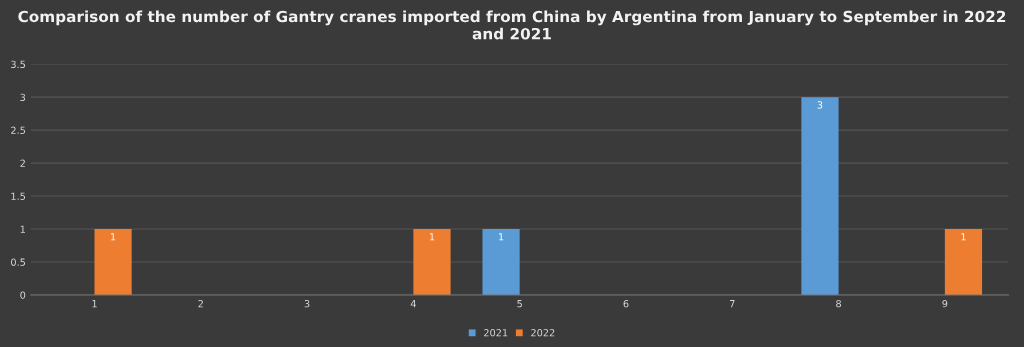  Describe the element at coordinates (626, 303) in the screenshot. I see `x-tick-label: 6` at that location.